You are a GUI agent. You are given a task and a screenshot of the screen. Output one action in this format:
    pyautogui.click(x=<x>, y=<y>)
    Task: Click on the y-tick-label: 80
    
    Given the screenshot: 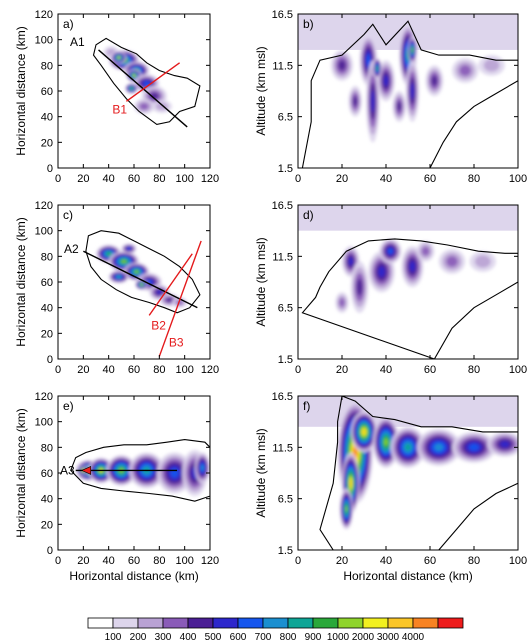 What is the action you would take?
    pyautogui.click(x=47, y=66)
    